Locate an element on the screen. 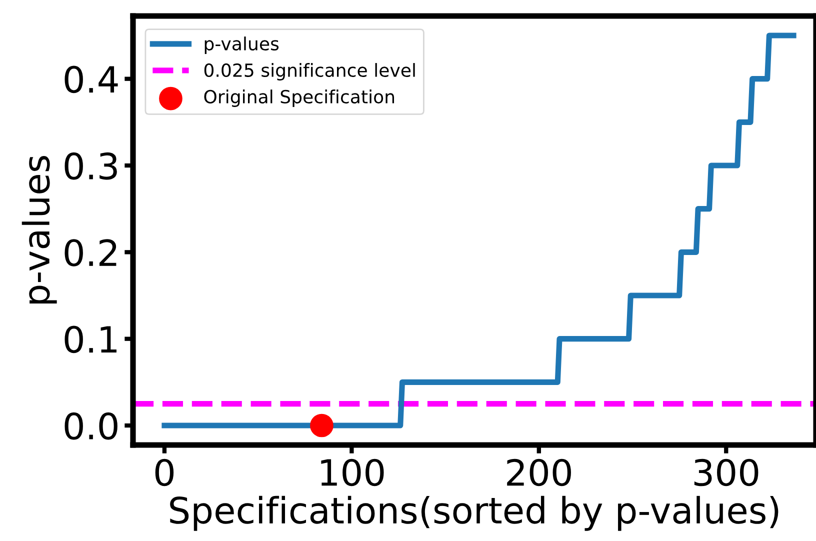 The width and height of the screenshot is (816, 541). y-tick-label: 0.4 is located at coordinates (91, 80).